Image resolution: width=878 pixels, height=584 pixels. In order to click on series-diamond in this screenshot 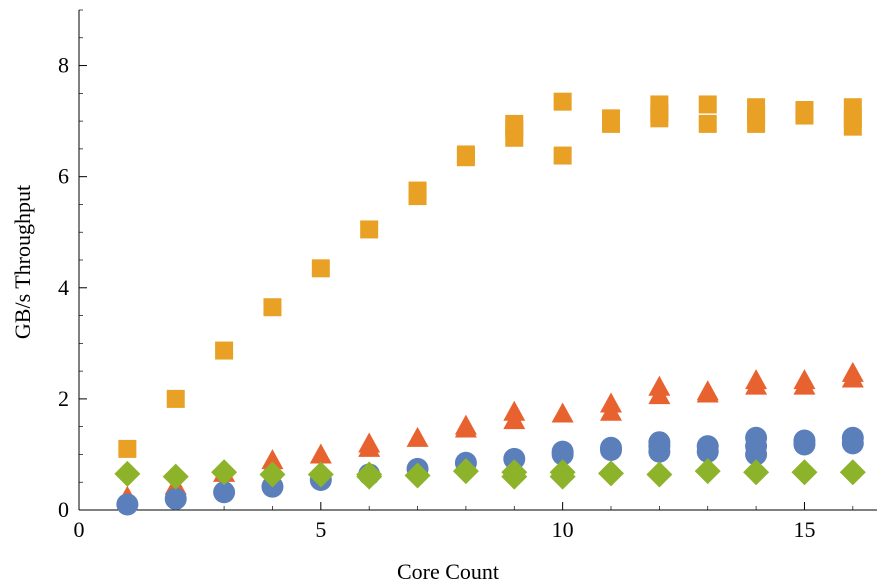, I will do `click(490, 474)`.